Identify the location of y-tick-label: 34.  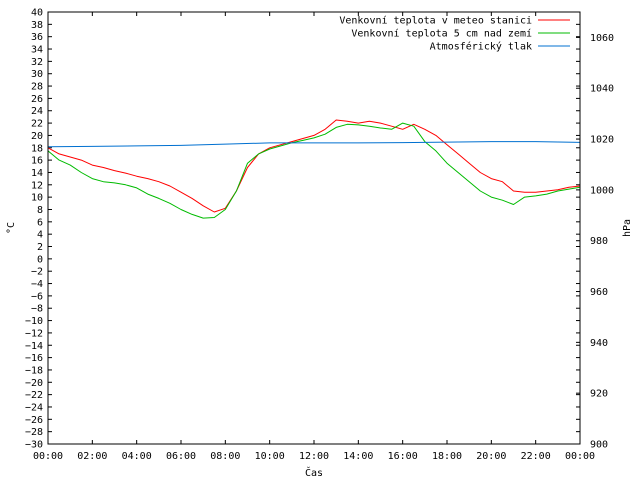
(37, 50).